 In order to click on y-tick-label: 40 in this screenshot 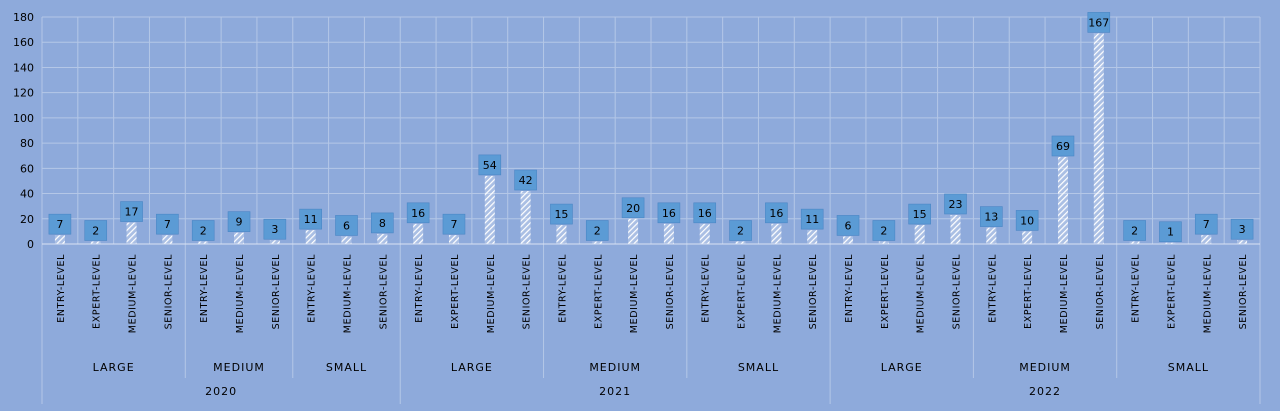, I will do `click(27, 194)`.